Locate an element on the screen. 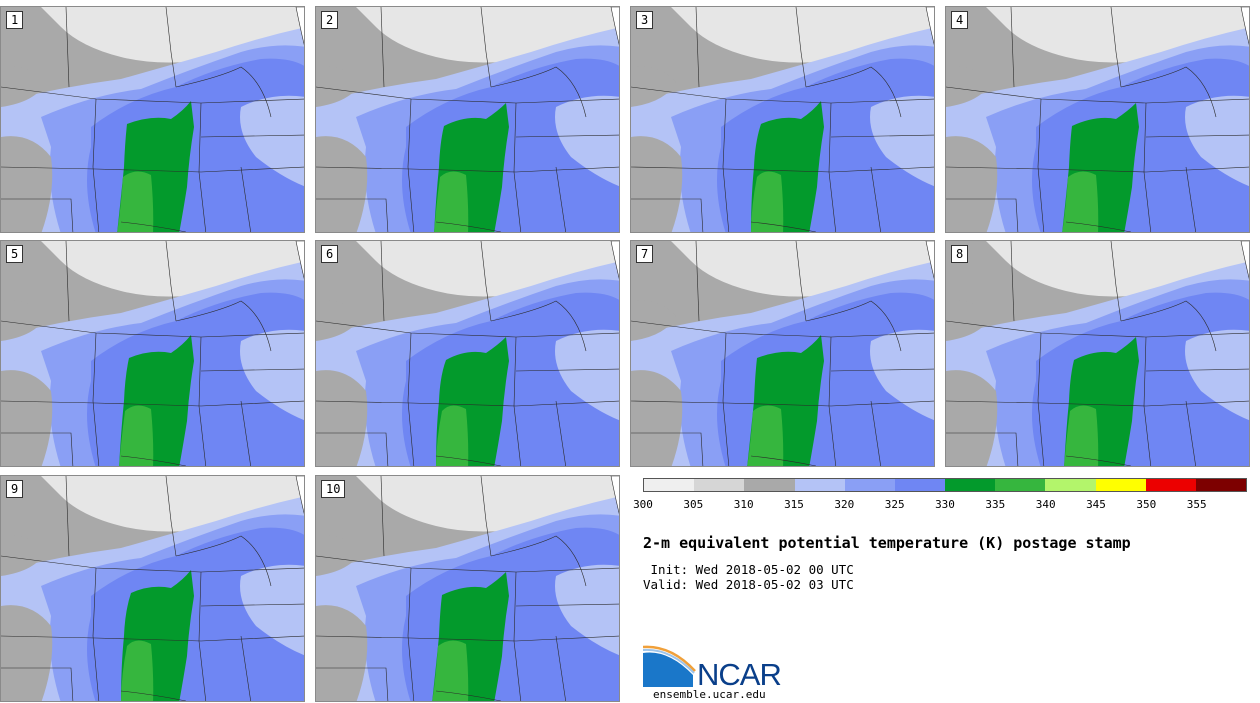 This screenshot has height=703, width=1260. ensemble-member-map: 4 is located at coordinates (1097, 119).